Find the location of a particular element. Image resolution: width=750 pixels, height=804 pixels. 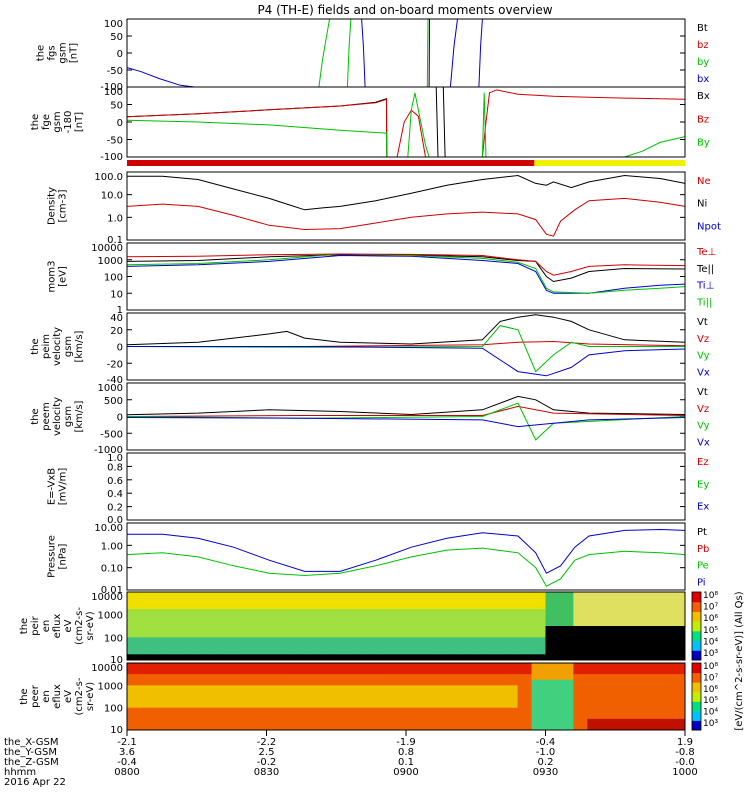

panel-efield-ytick-label: 0.2 is located at coordinates (115, 508).